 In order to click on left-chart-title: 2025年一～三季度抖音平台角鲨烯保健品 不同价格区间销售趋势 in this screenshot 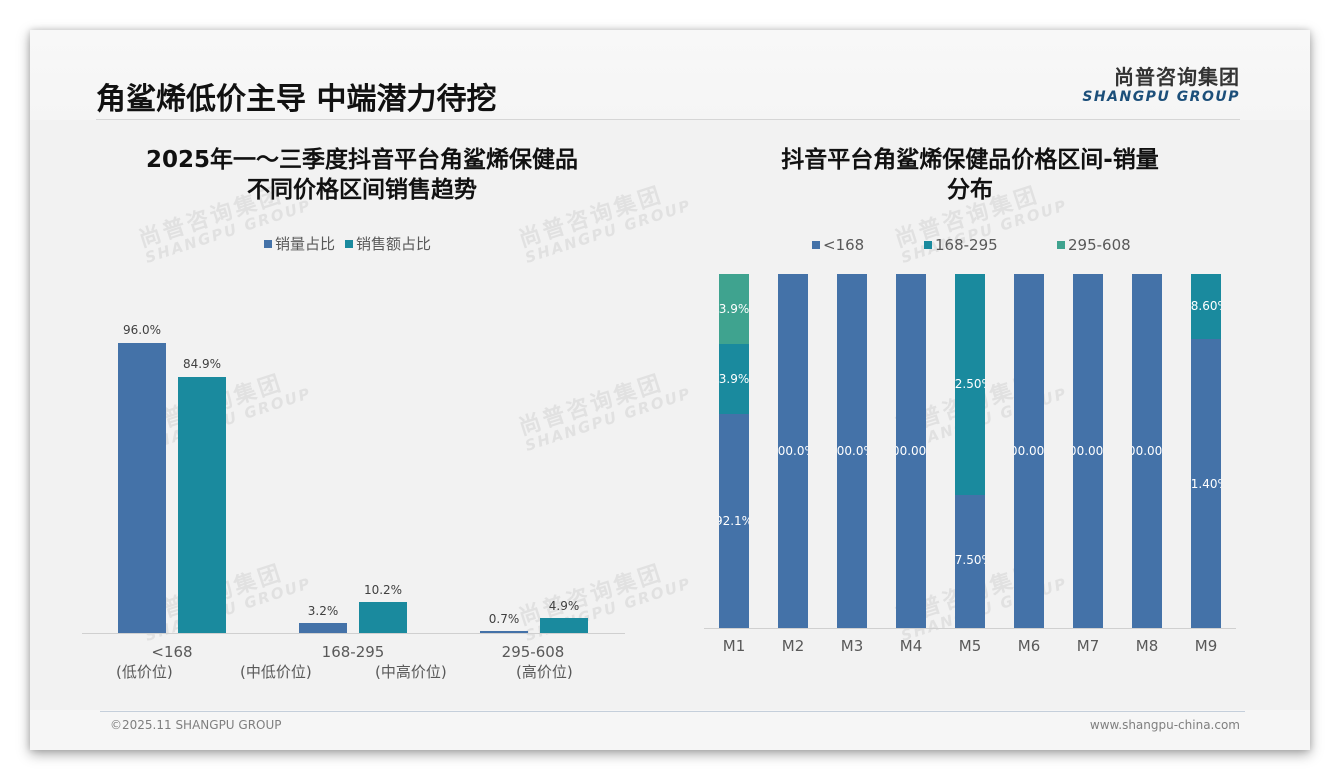, I will do `click(361, 175)`.